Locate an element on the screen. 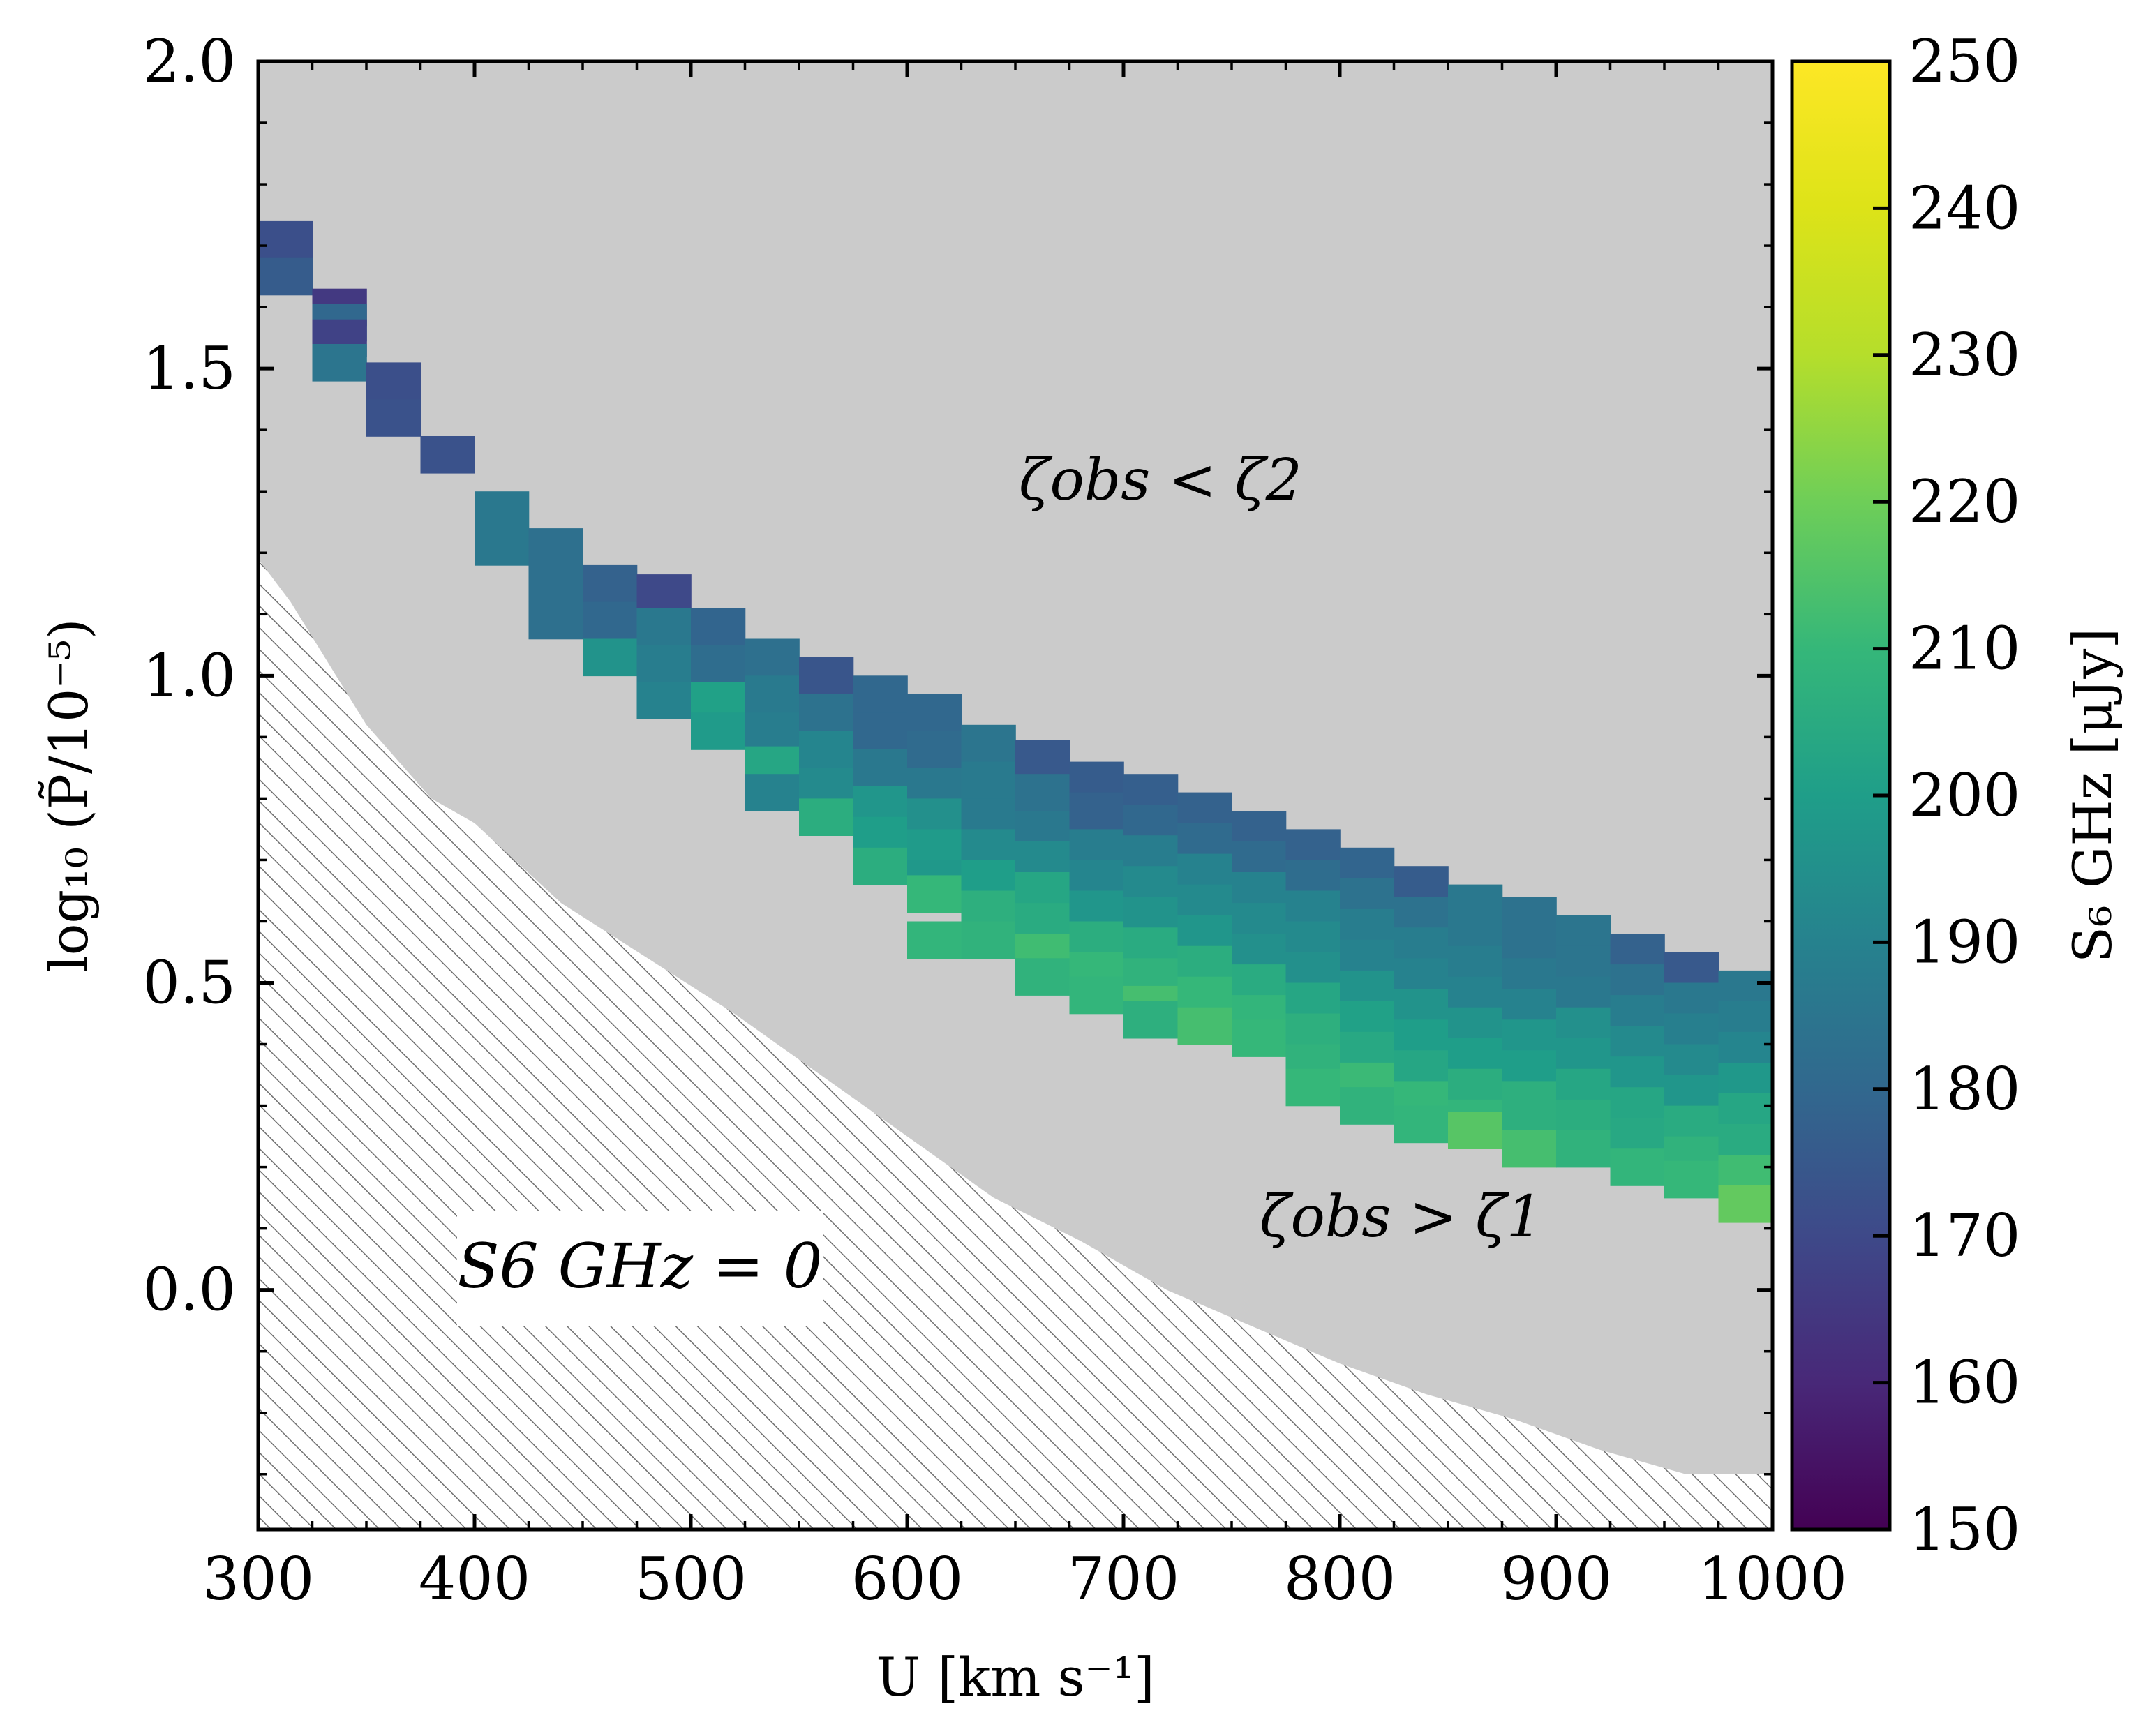 The image size is (2150, 1736). colorbar-label: S₆ GHz [μJy] is located at coordinates (2092, 795).